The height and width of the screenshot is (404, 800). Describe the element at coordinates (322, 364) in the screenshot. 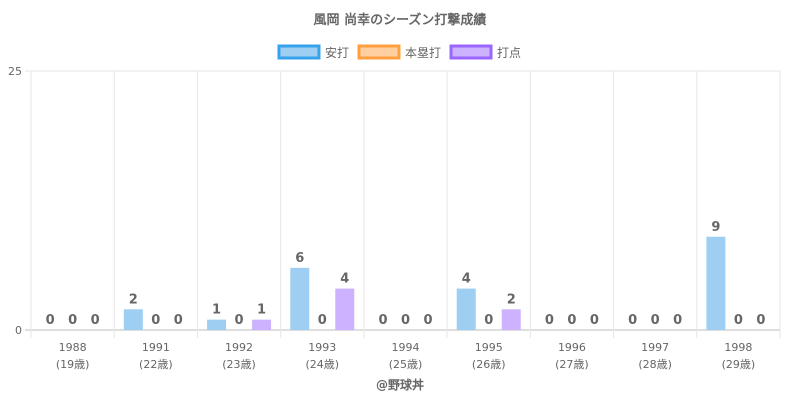

I see `x-tick-sublabel: (24歳)` at that location.